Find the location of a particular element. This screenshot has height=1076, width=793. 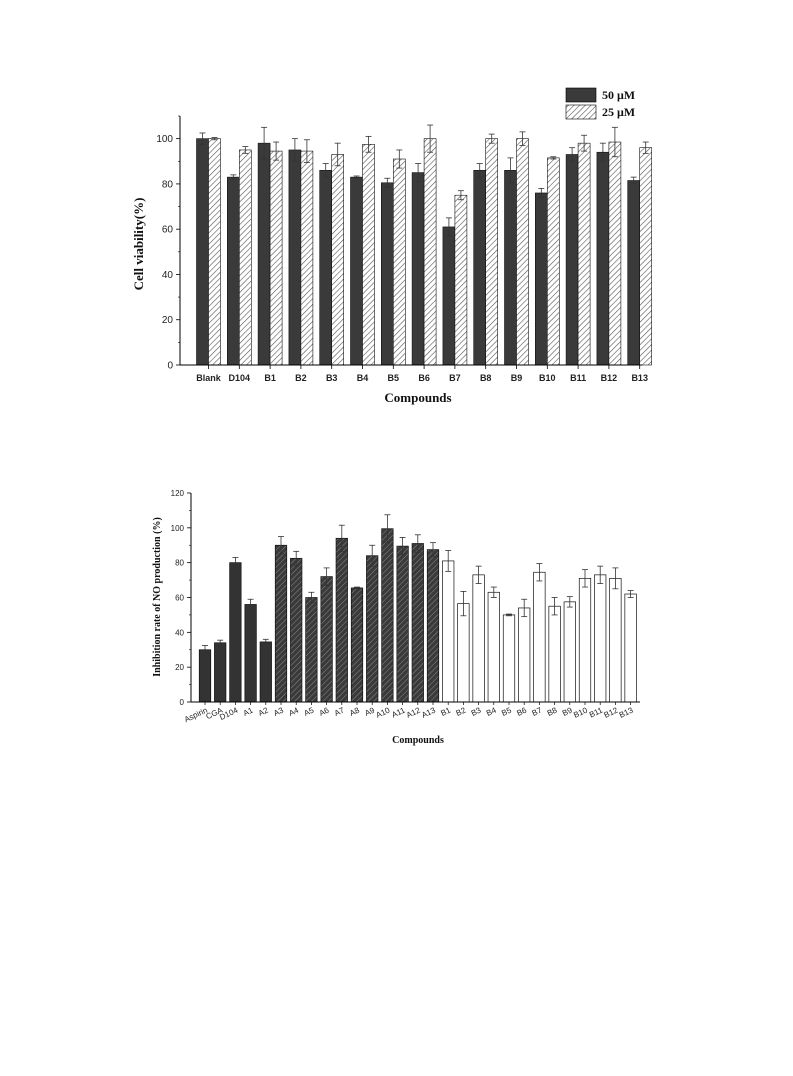

errorbar-A8 is located at coordinates (357, 588).